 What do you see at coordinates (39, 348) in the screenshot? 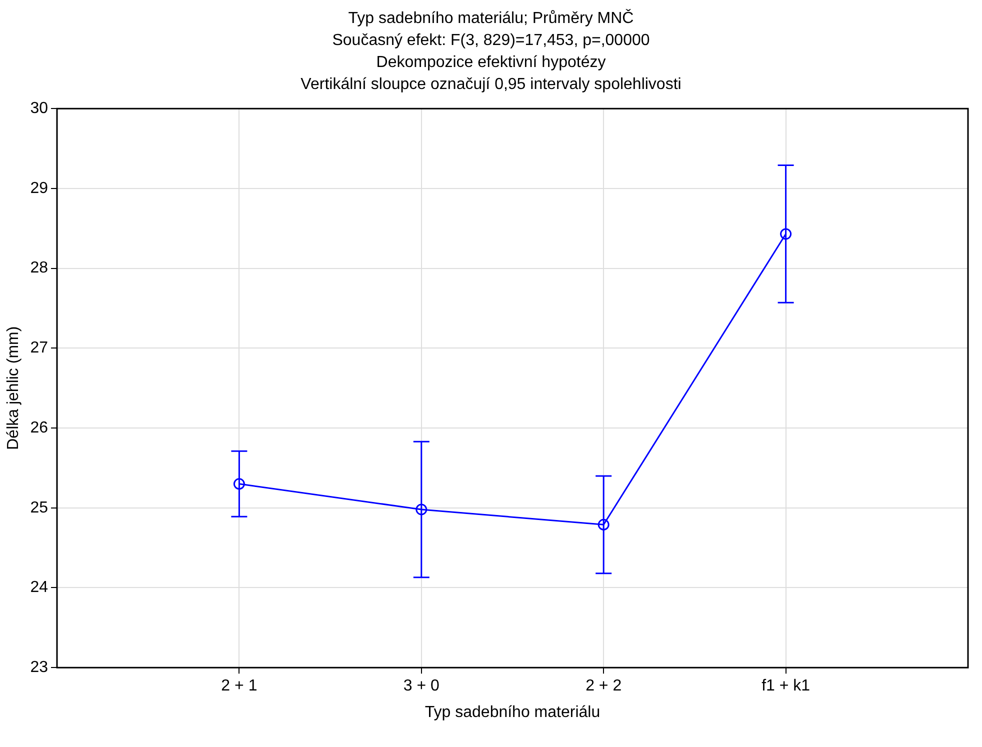
I see `y-tick-label: 27` at bounding box center [39, 348].